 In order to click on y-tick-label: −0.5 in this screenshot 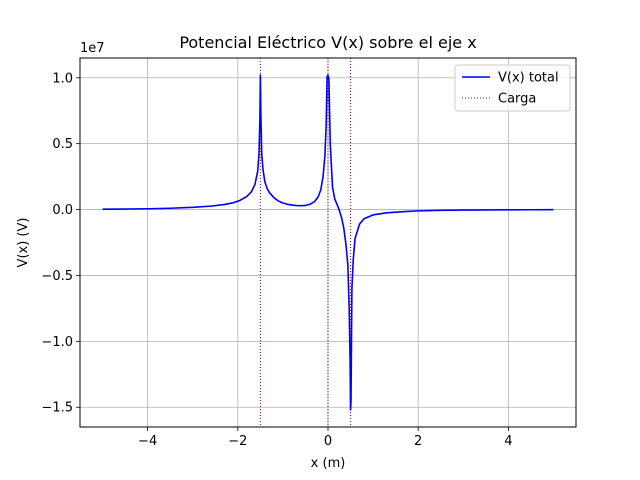, I will do `click(57, 276)`.